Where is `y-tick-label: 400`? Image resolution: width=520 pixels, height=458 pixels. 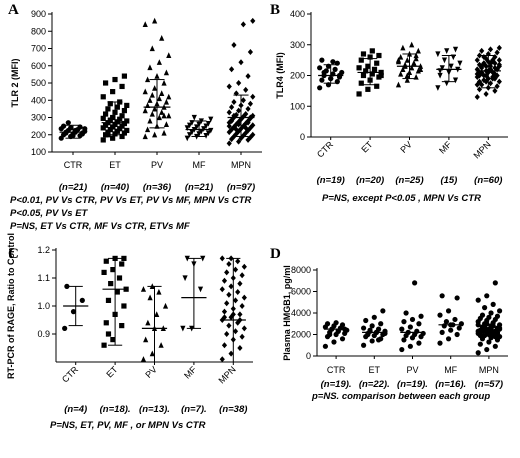
y-tick-label: 400 is located at coordinates (38, 100).